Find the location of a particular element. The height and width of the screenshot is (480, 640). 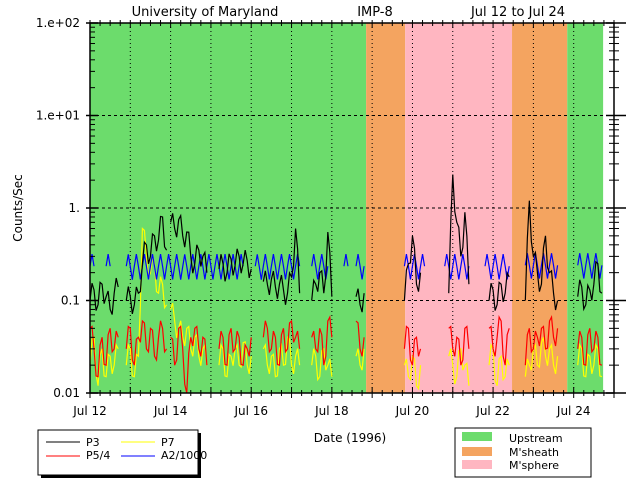

legend-label-msheath: M'sheath is located at coordinates (534, 452).